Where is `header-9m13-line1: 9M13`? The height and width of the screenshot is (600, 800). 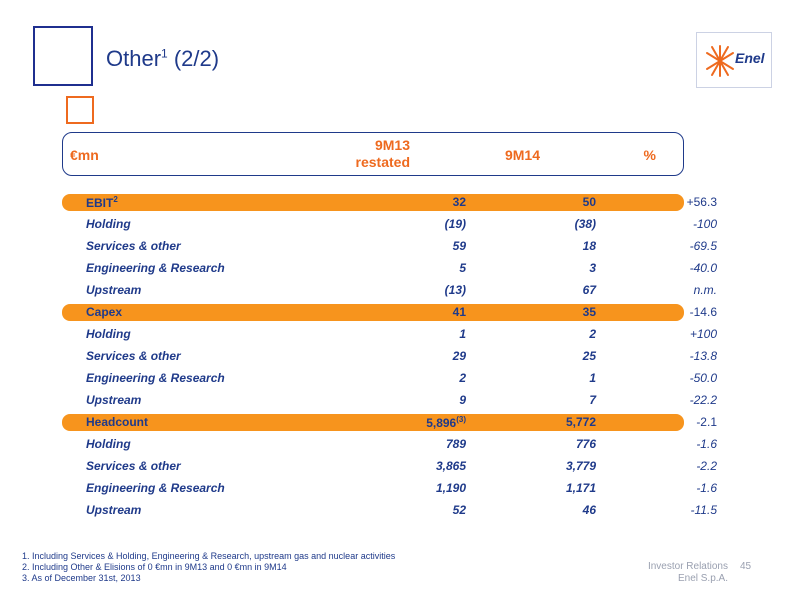
header-9m13-line1: 9M13 is located at coordinates (392, 145).